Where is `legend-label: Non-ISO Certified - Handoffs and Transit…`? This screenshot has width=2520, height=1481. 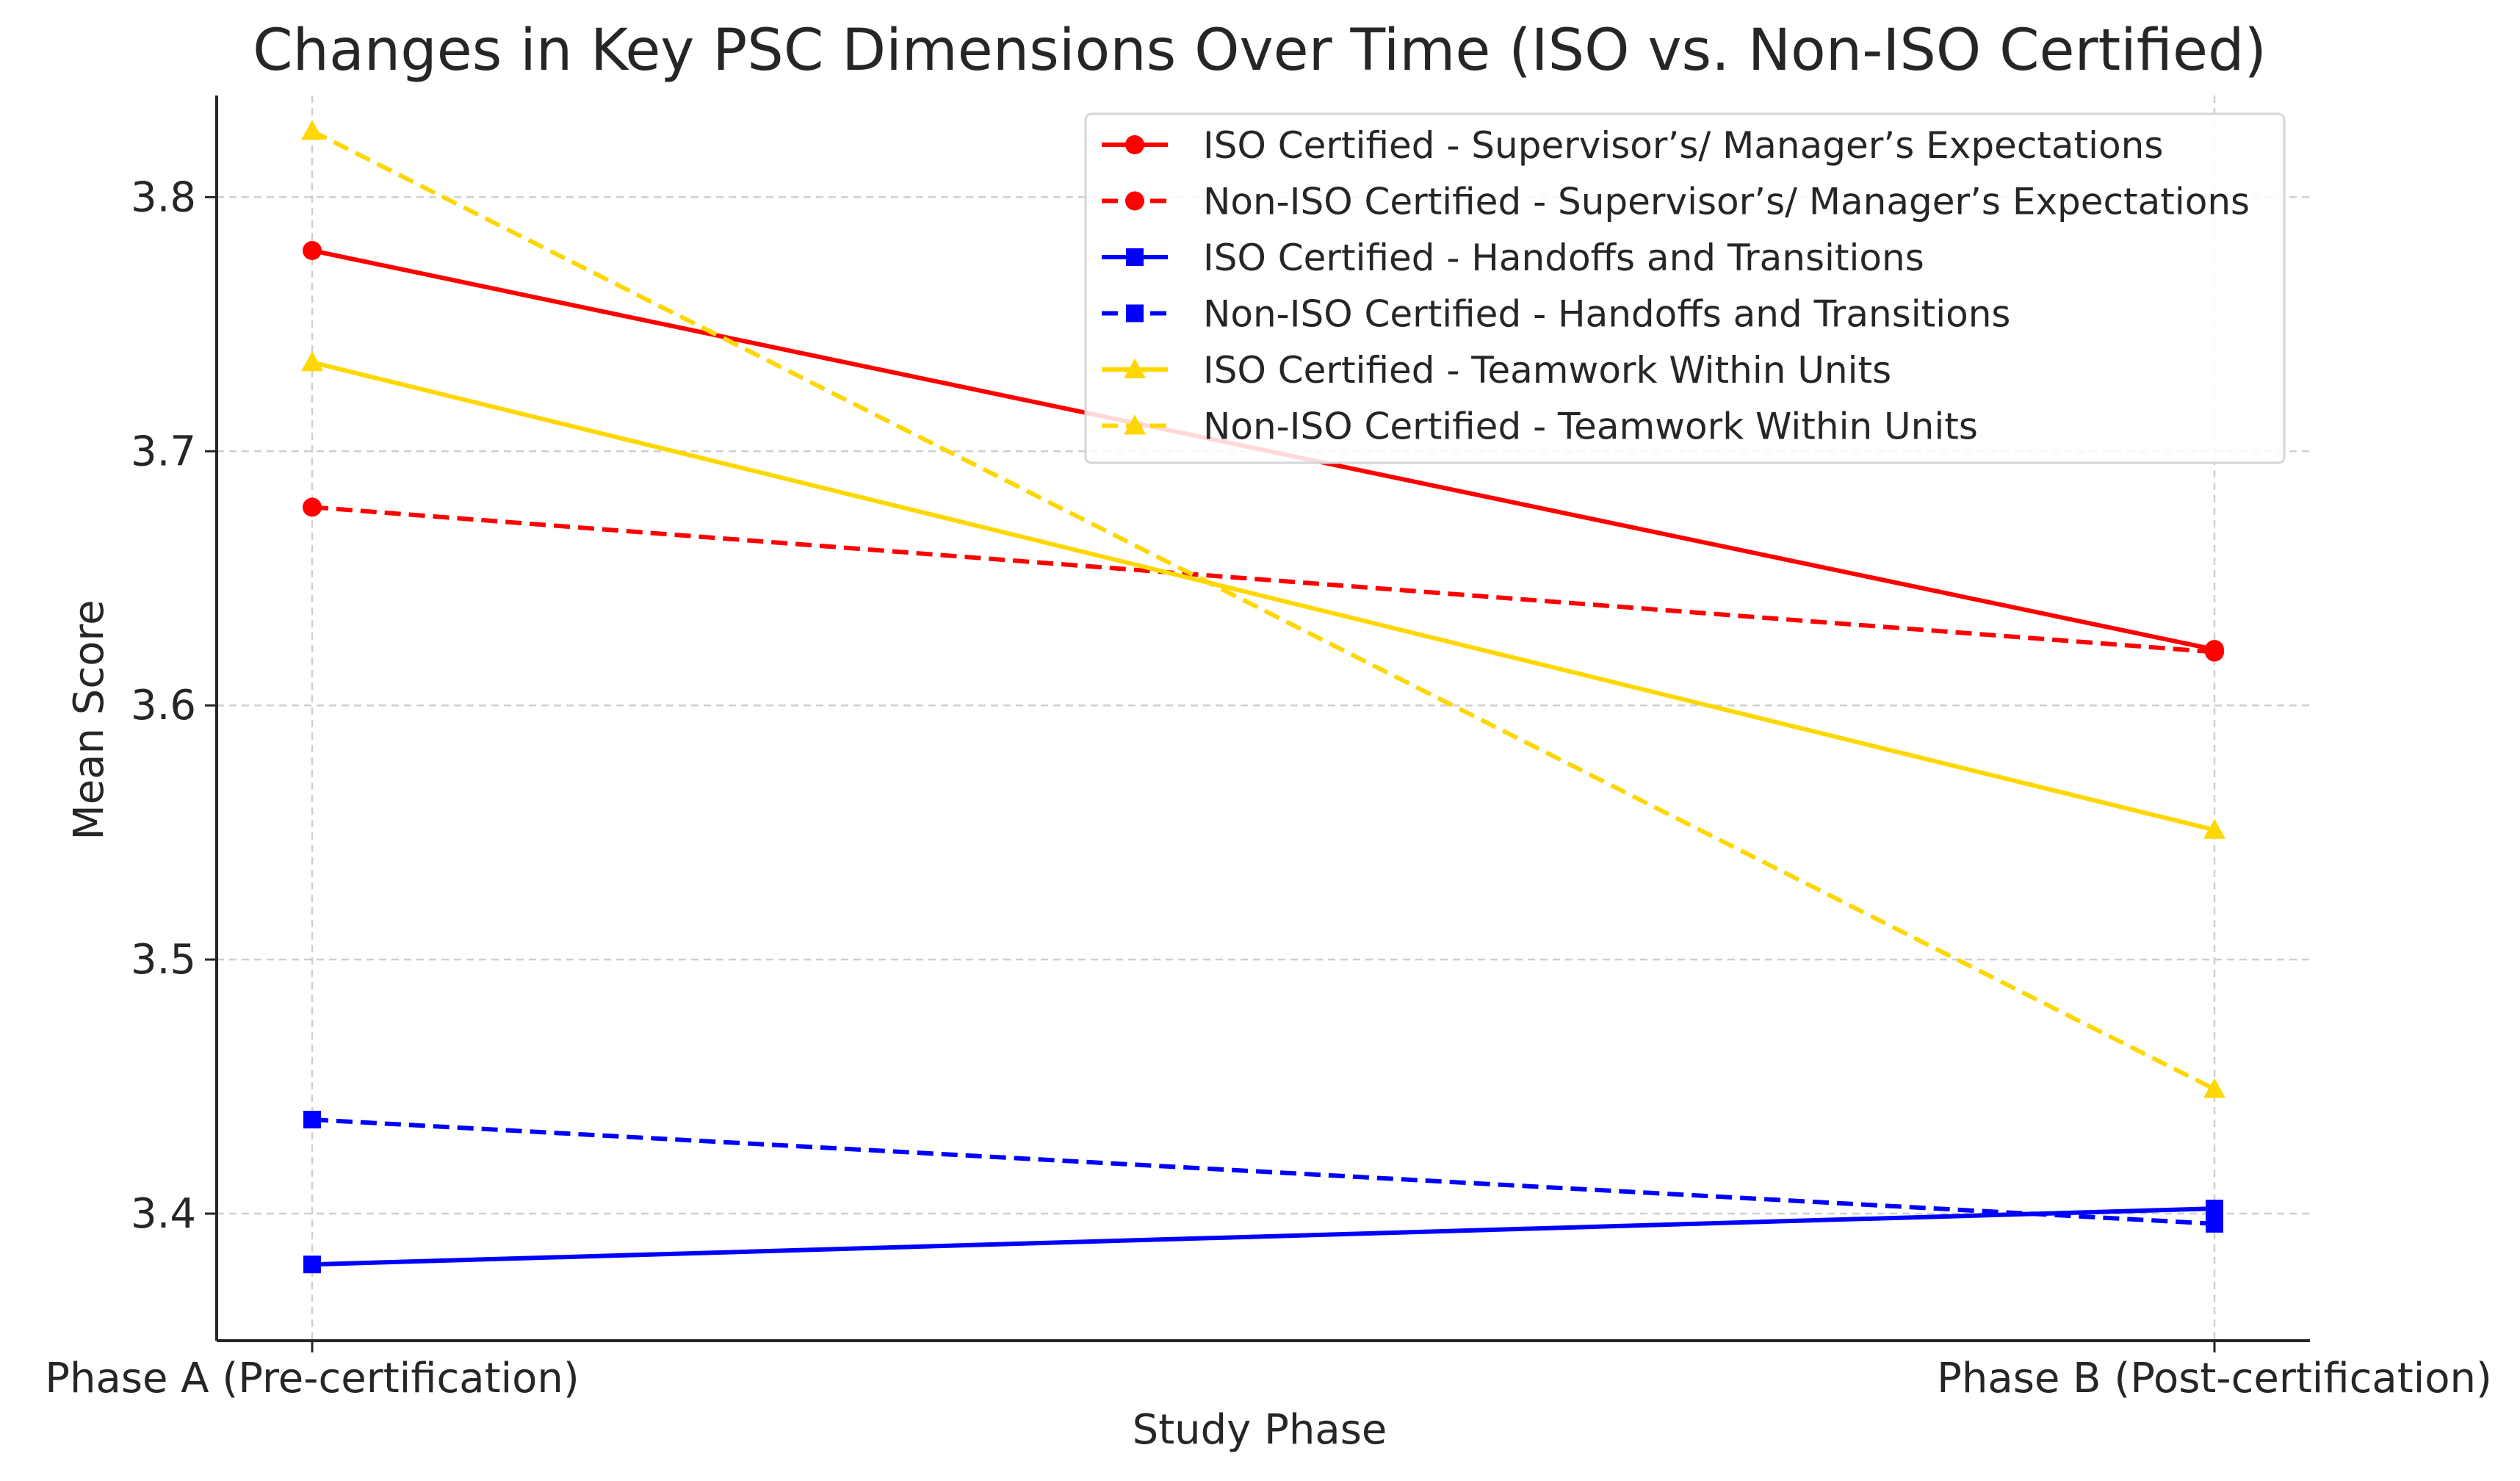
legend-label: Non-ISO Certified - Handoffs and Transit… is located at coordinates (1607, 314).